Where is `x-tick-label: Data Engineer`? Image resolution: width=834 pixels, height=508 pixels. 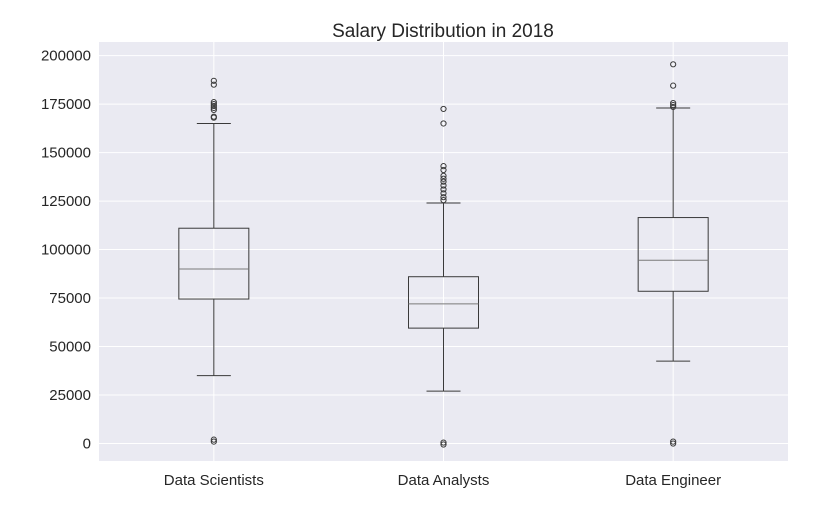
x-tick-label: Data Engineer is located at coordinates (673, 480).